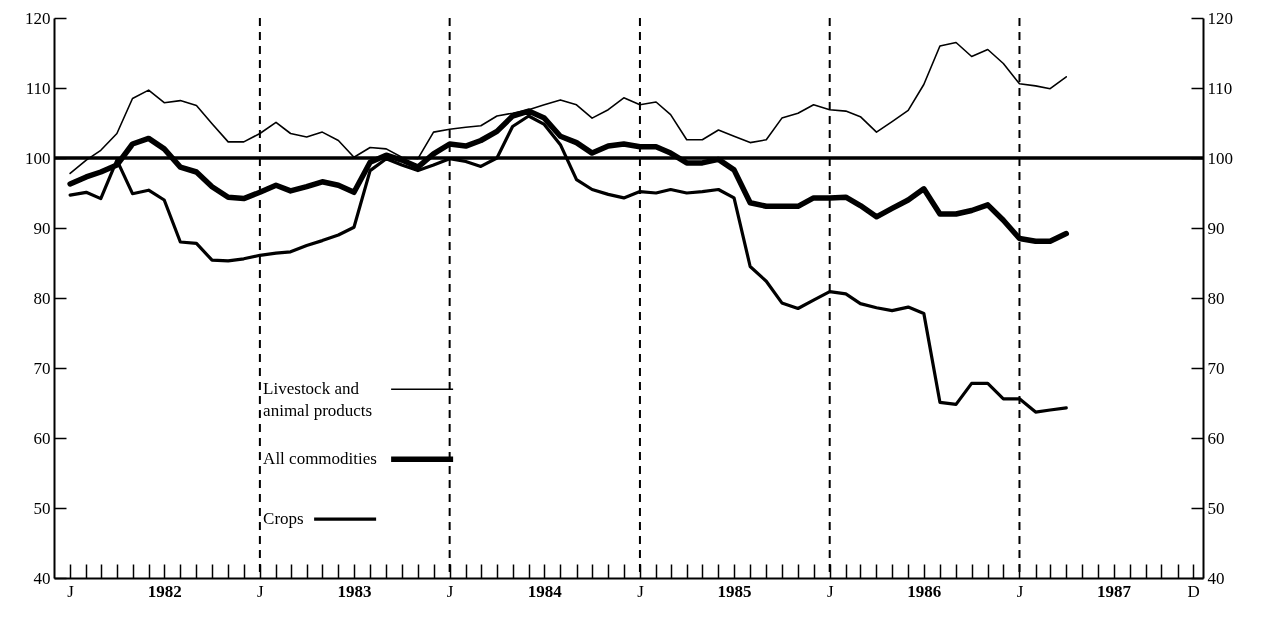  What do you see at coordinates (354, 591) in the screenshot?
I see `x-tick-label: 1983` at bounding box center [354, 591].